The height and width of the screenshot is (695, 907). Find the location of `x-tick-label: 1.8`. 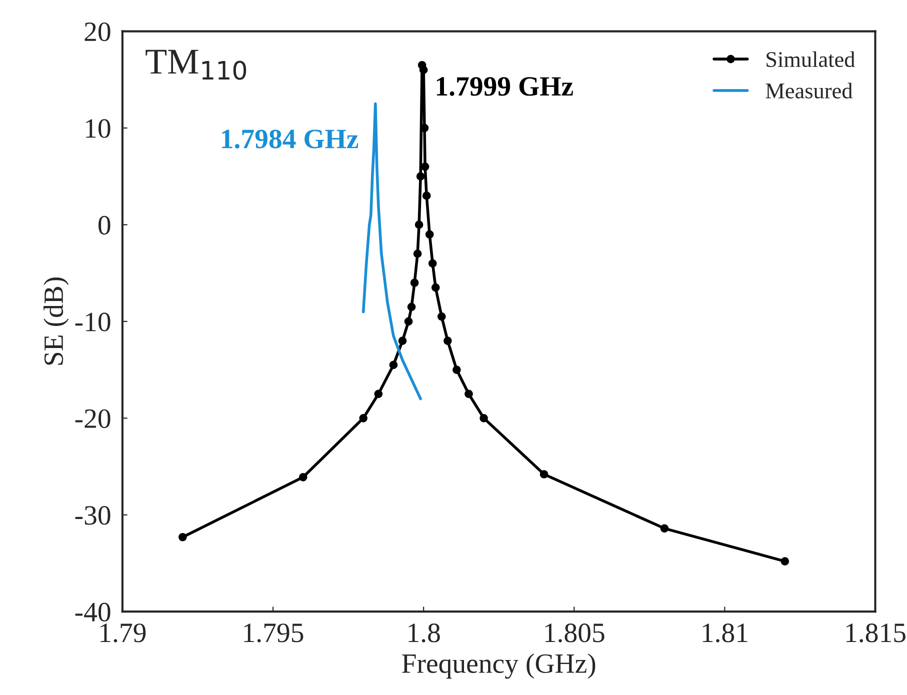

x-tick-label: 1.8 is located at coordinates (424, 633).